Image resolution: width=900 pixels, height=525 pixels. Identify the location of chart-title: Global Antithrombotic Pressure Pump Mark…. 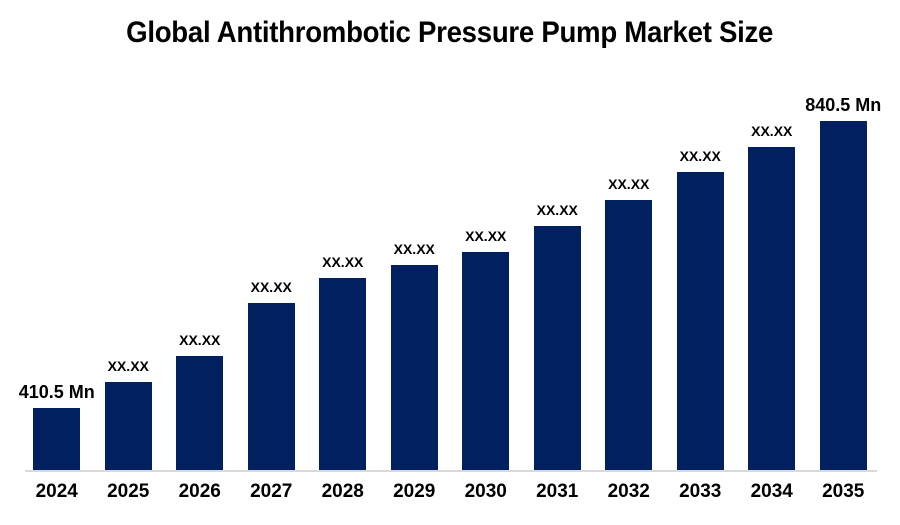
(450, 33).